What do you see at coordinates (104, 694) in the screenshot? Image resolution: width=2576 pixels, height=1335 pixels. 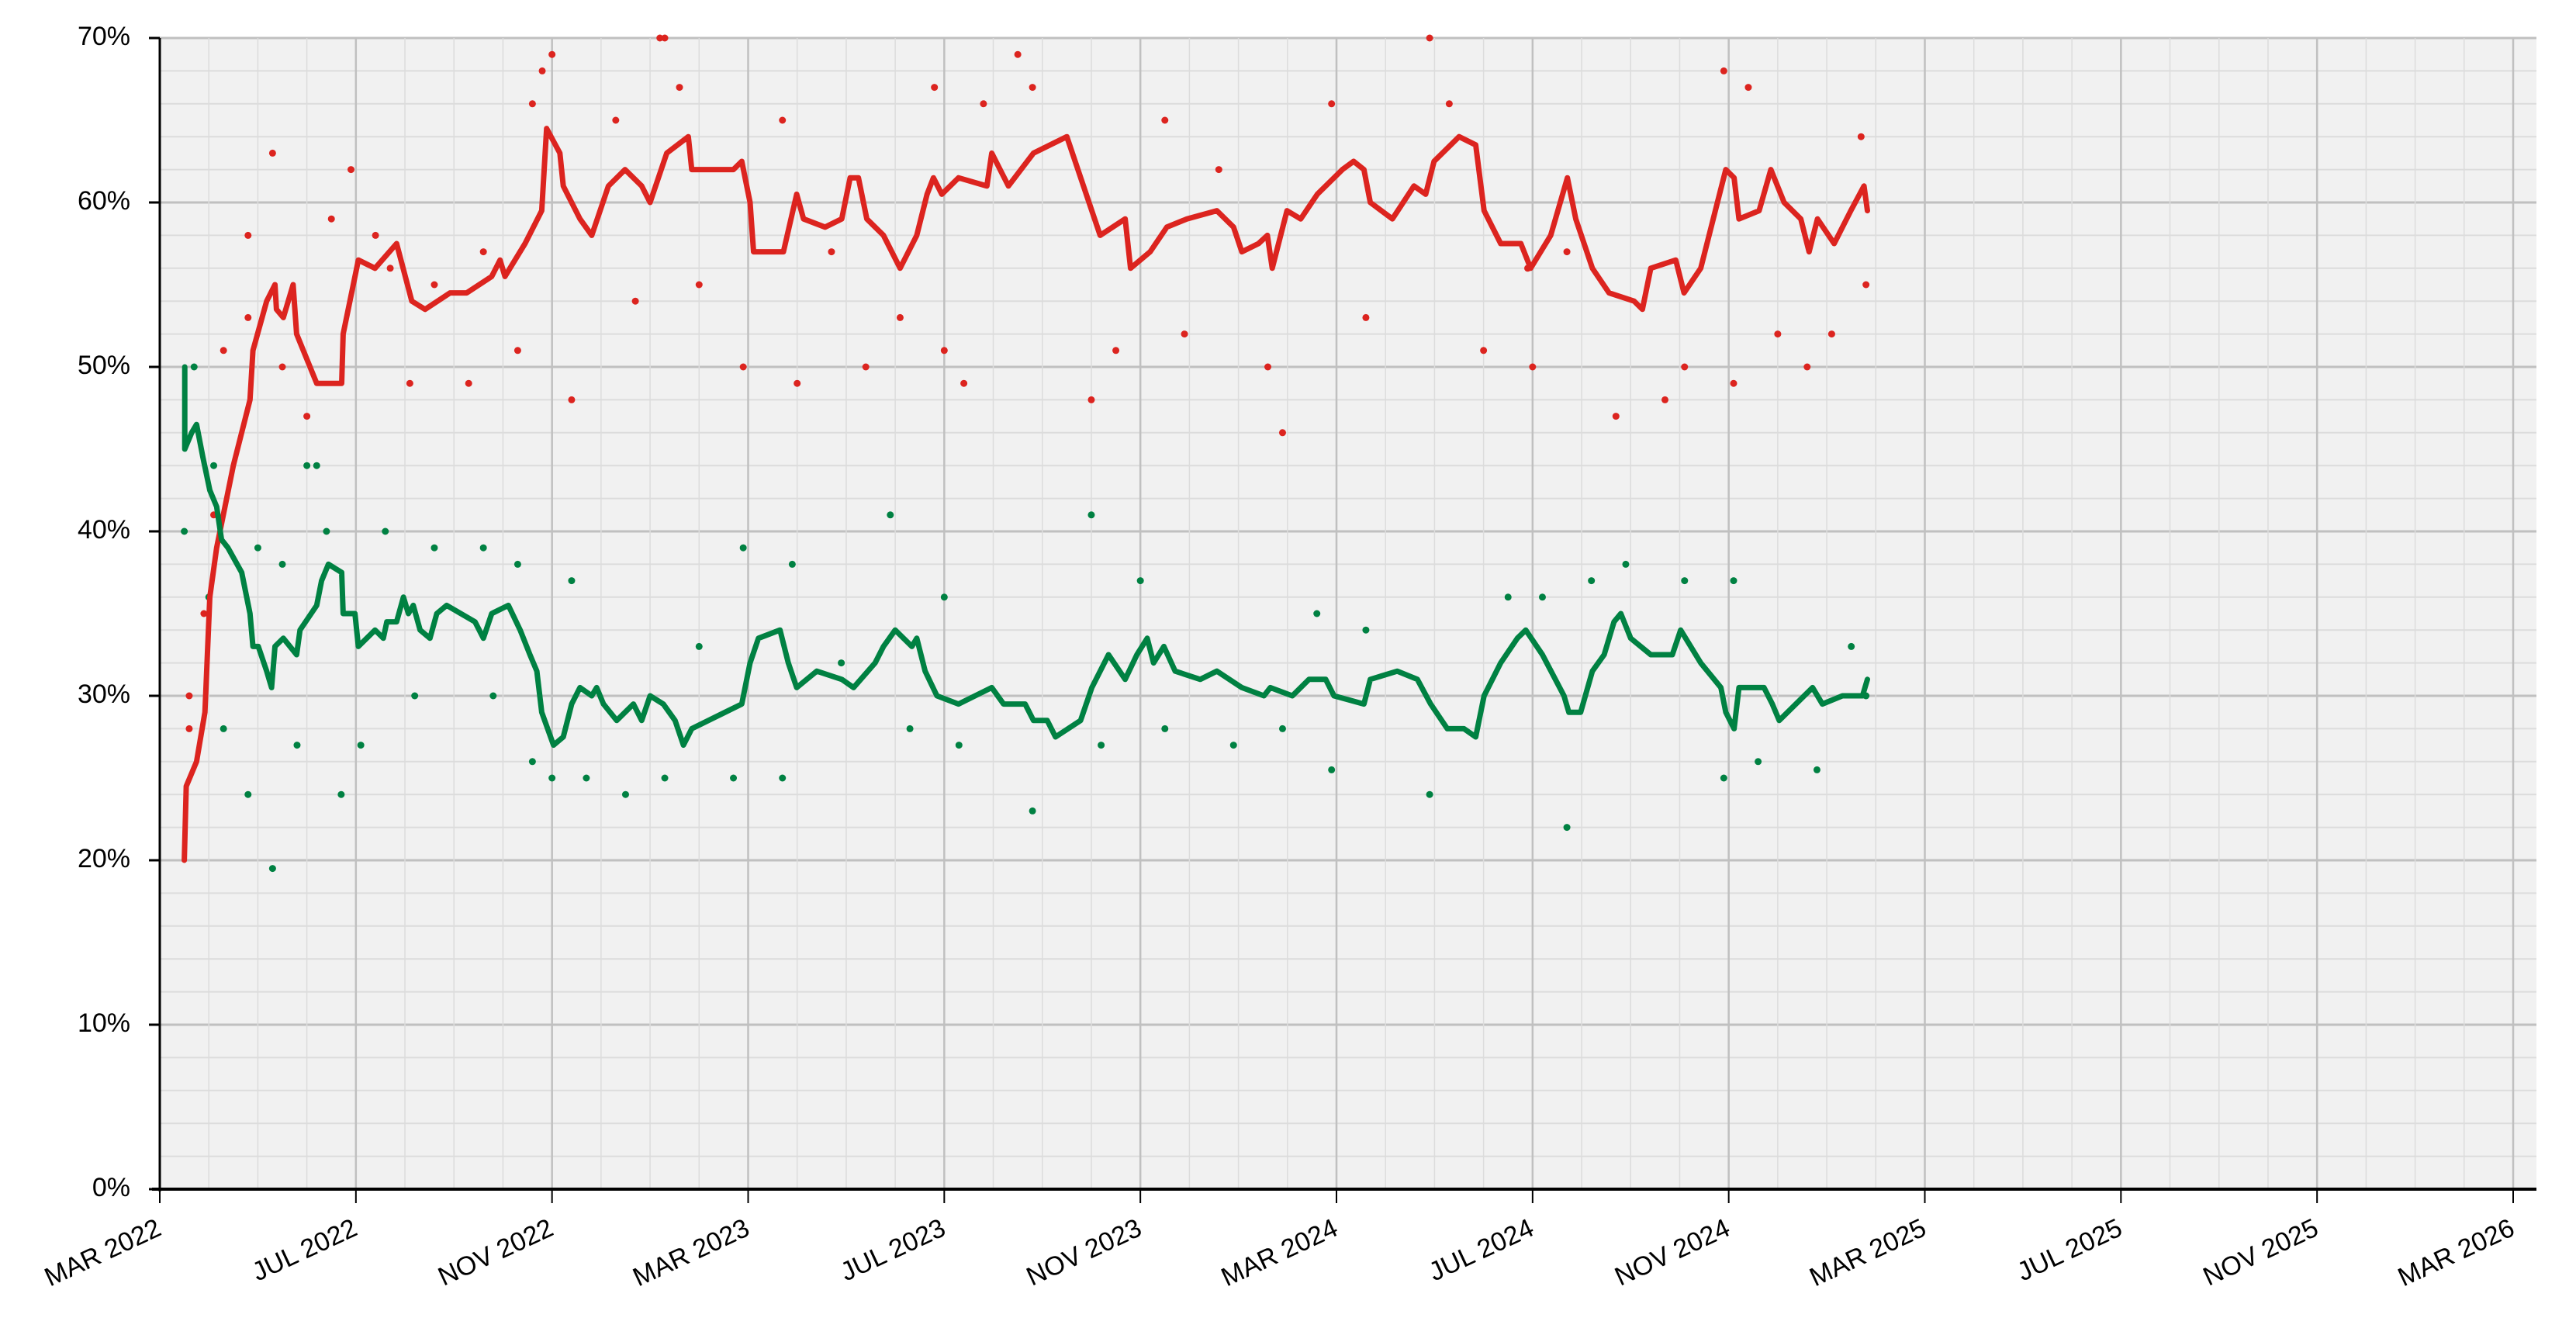 I see `y-tick-label: 30%` at bounding box center [104, 694].